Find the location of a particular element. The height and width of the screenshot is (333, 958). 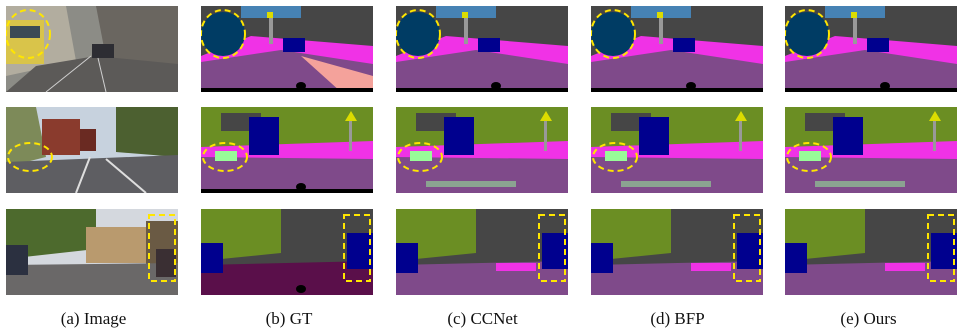

row1-ours-panel is located at coordinates (871, 49).